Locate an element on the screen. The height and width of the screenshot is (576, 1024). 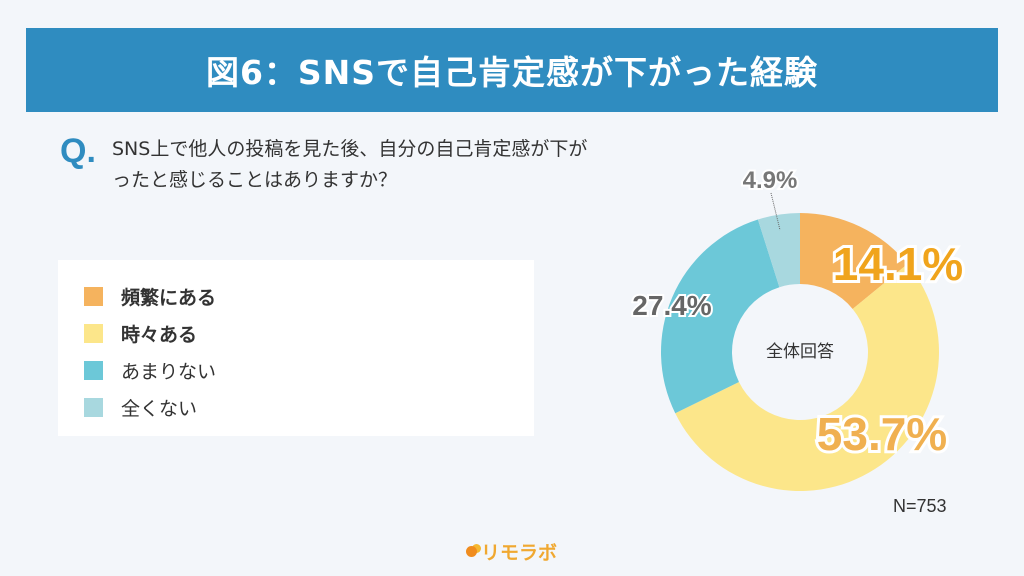
data-label-4: 4.9% is located at coordinates (770, 180).